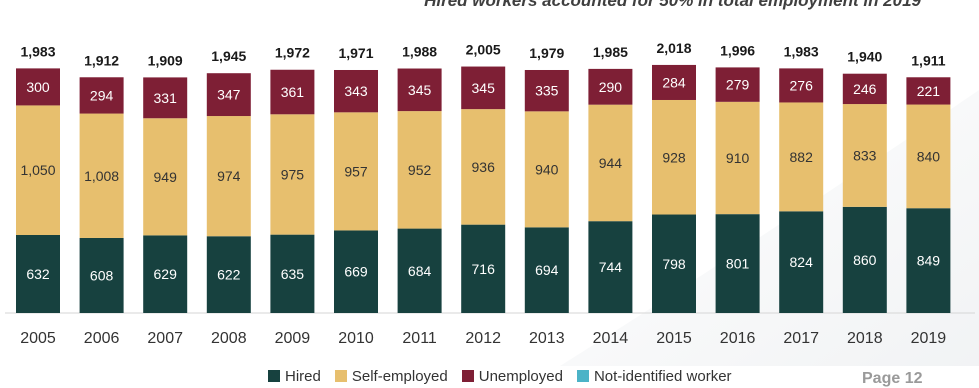  What do you see at coordinates (101, 60) in the screenshot?
I see `total-label: 1,912` at bounding box center [101, 60].